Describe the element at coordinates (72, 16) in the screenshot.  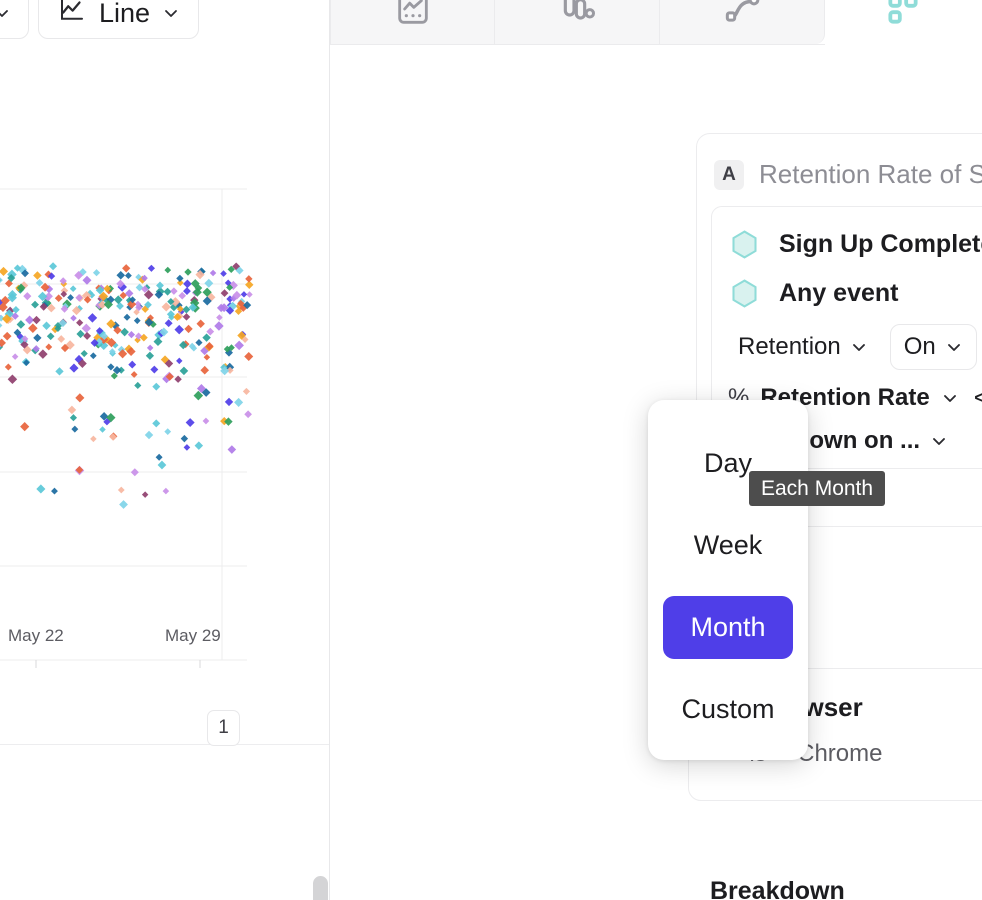
I see `line-chart-icon` at that location.